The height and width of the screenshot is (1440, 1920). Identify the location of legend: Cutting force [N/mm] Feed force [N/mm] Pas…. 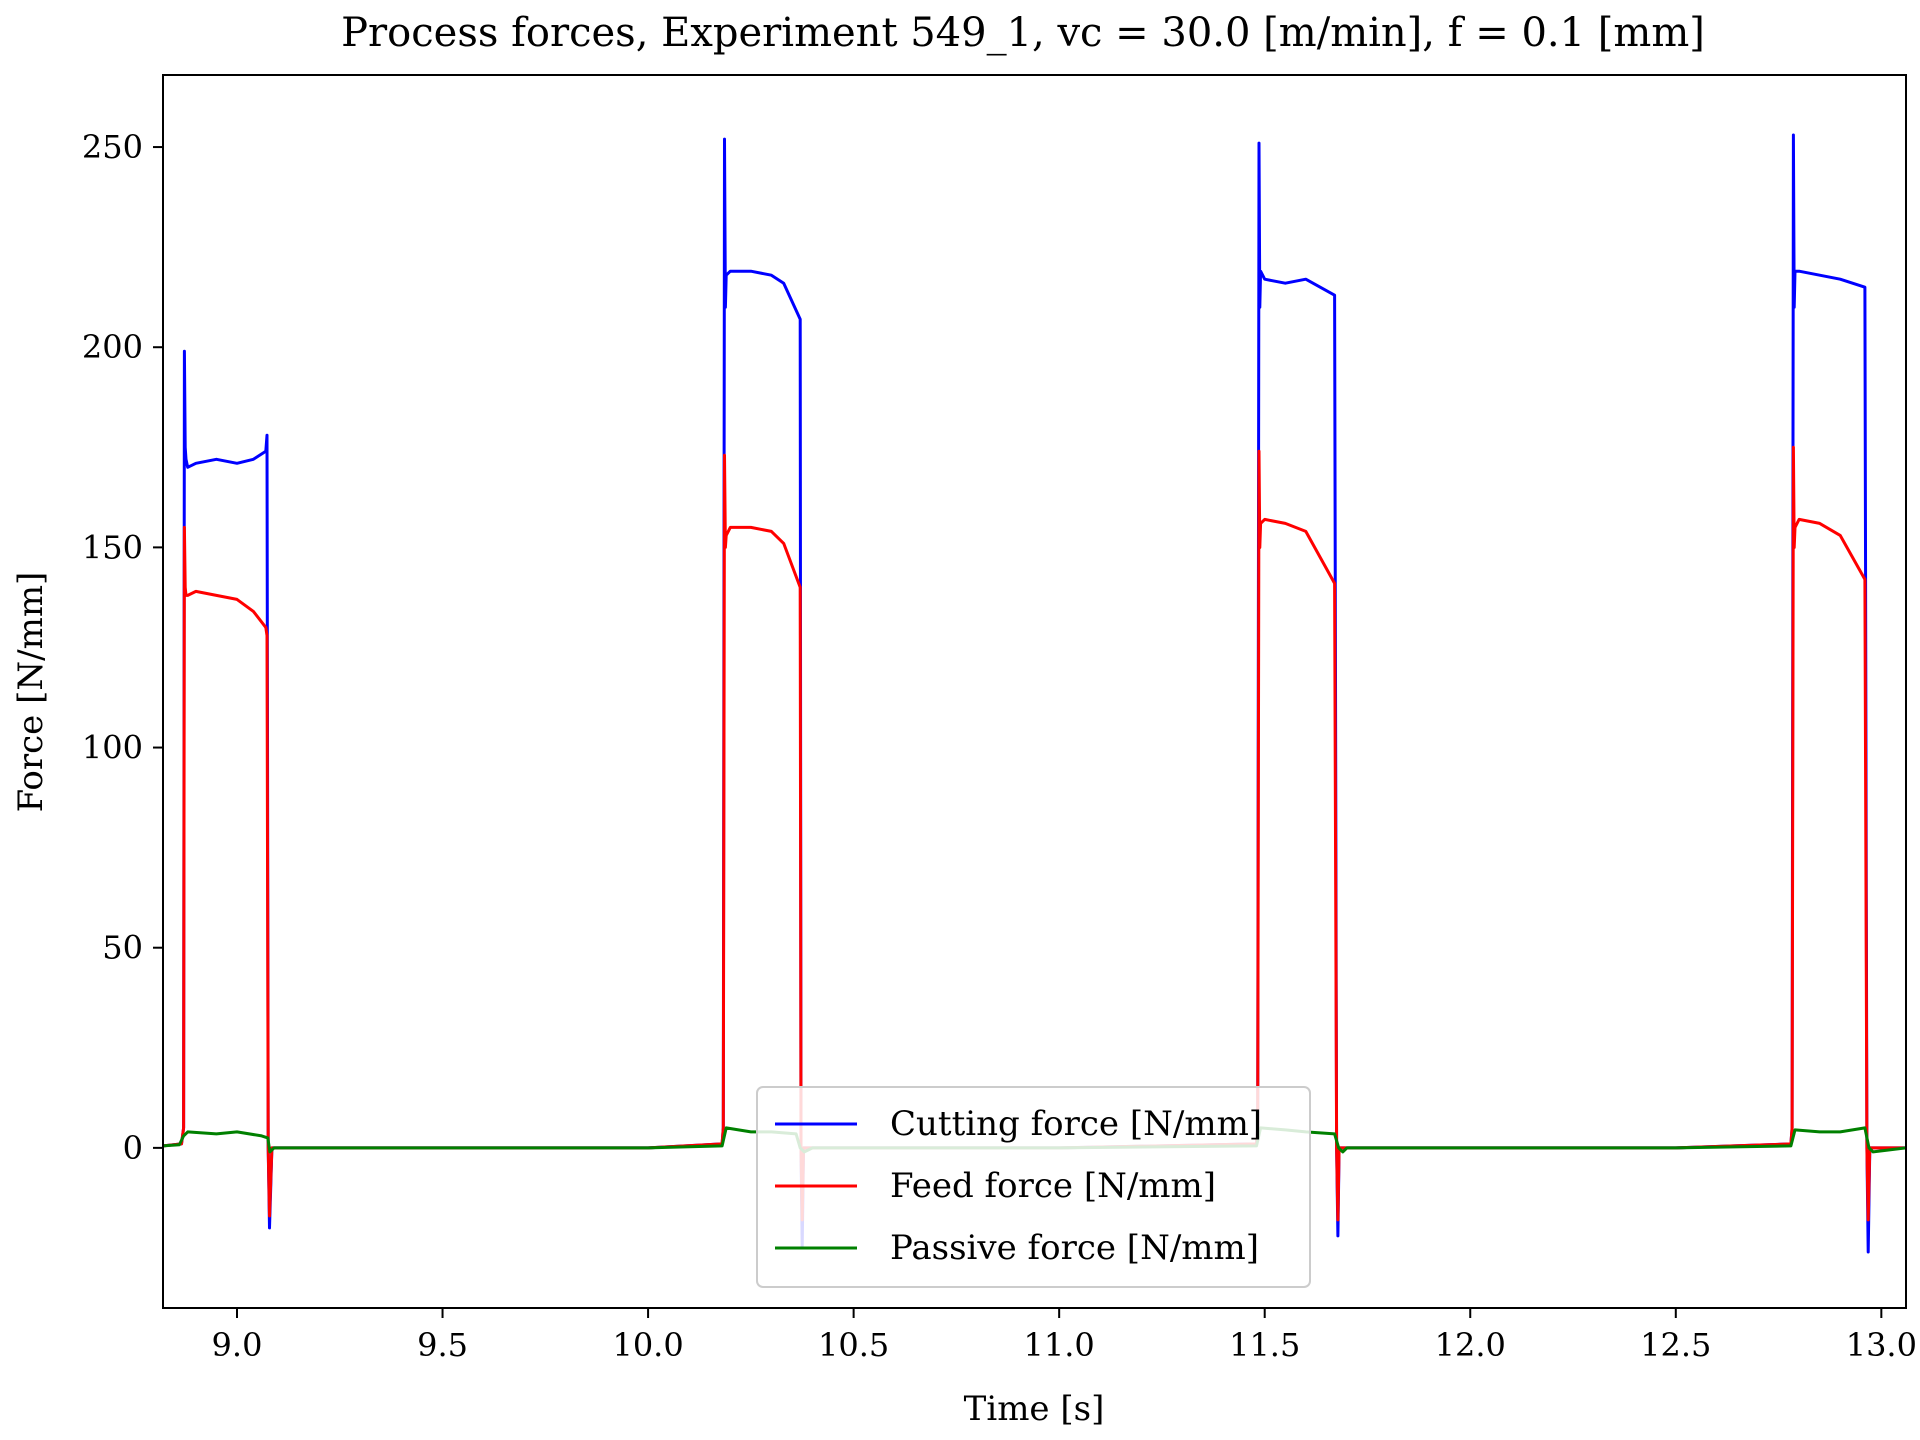
(1033, 1187).